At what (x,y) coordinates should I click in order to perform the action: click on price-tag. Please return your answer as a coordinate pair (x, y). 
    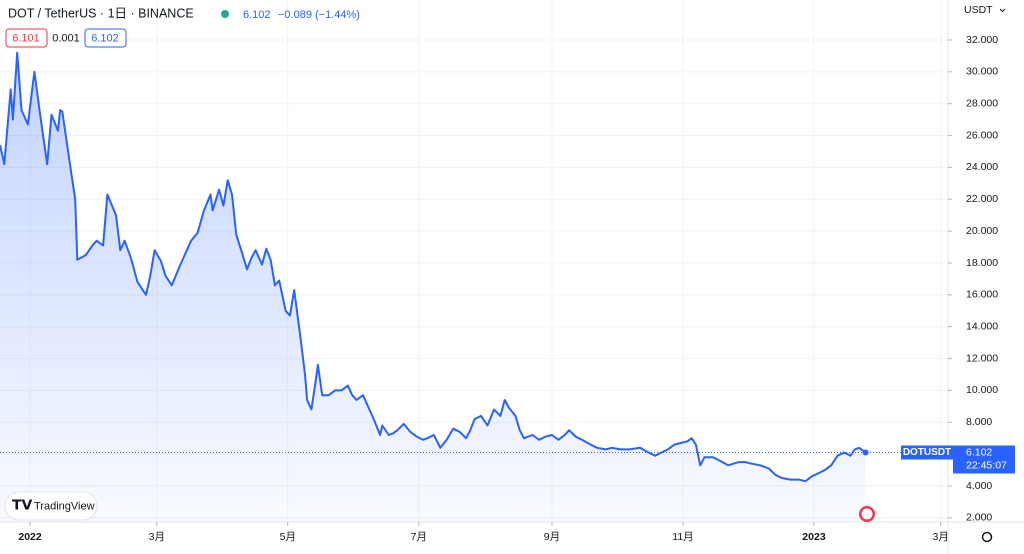
    Looking at the image, I should click on (984, 459).